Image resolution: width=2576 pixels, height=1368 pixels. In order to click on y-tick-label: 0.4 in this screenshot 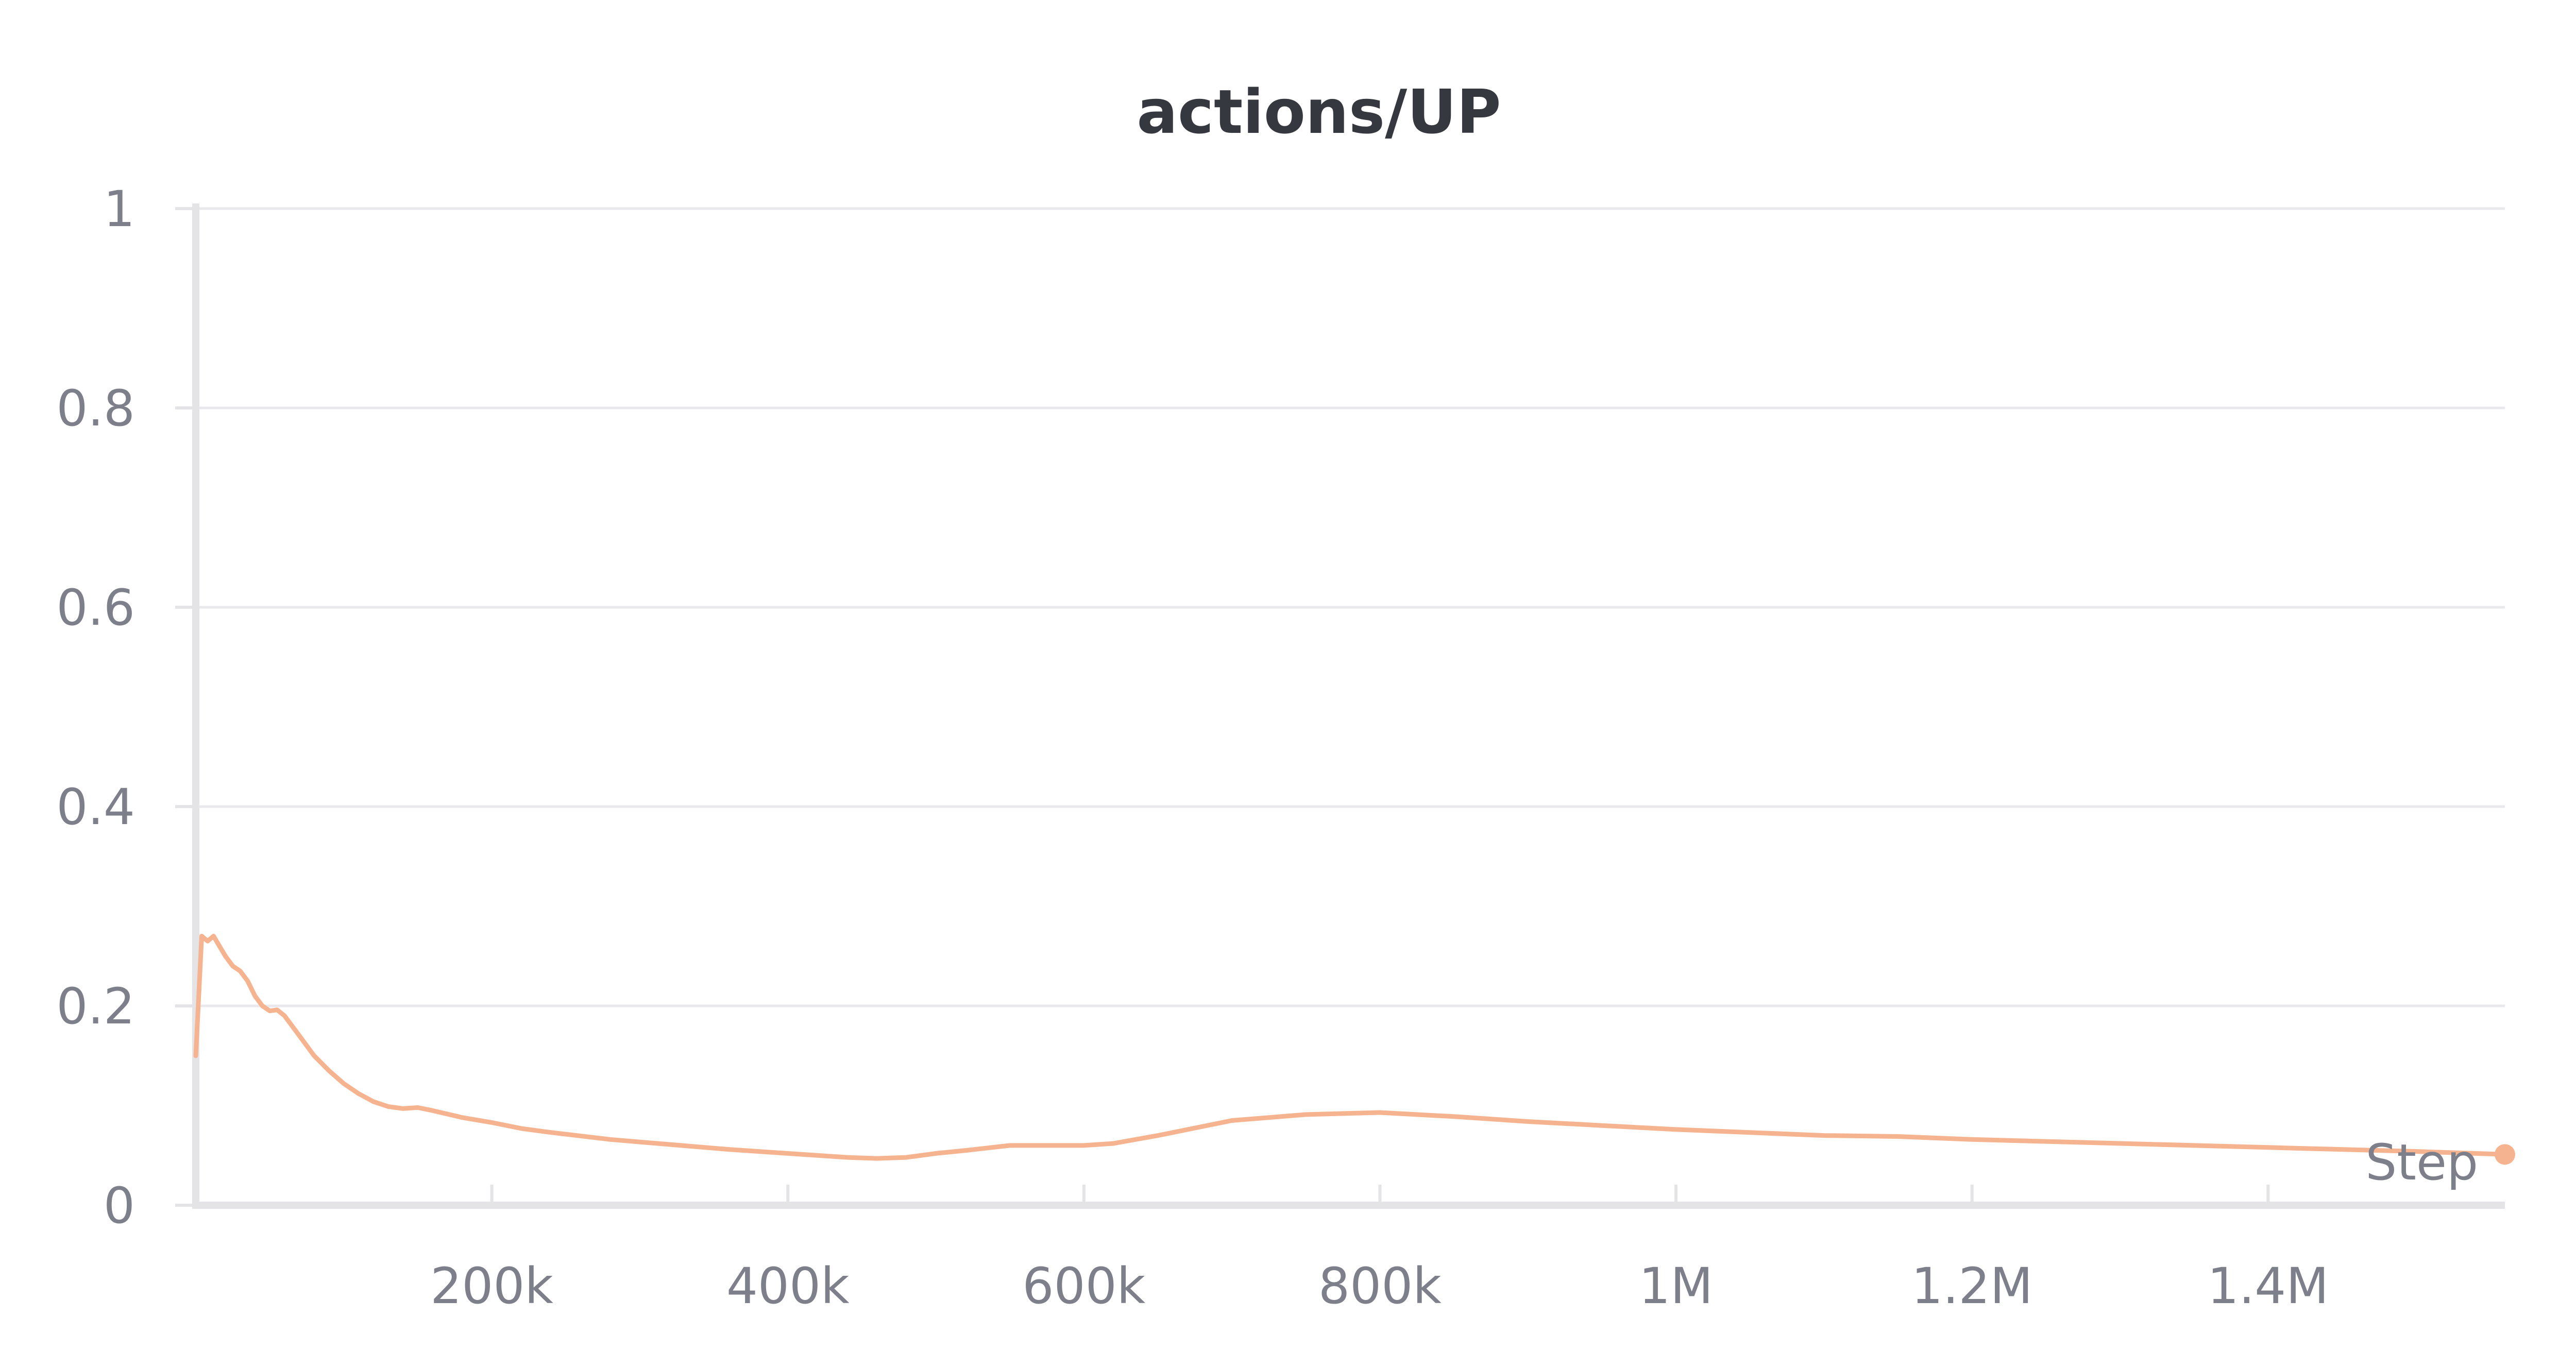, I will do `click(95, 807)`.